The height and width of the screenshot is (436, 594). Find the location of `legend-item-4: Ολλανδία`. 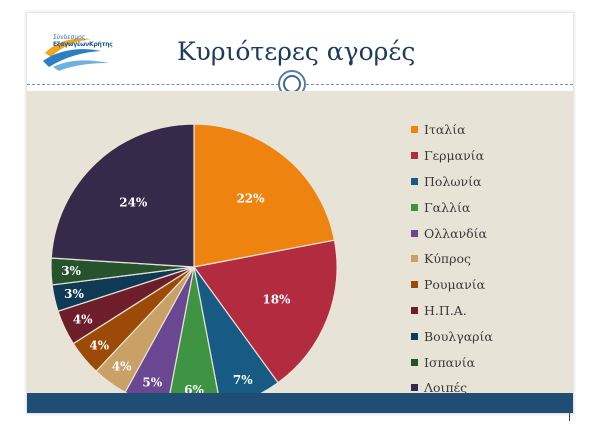

legend-item-4: Ολλανδία is located at coordinates (486, 233).